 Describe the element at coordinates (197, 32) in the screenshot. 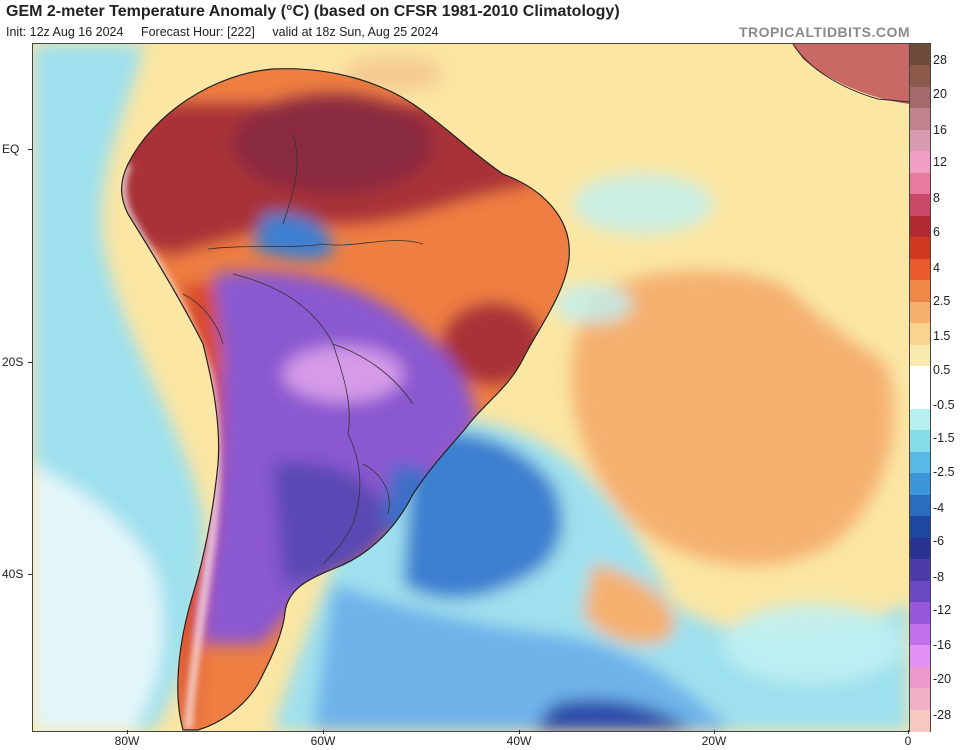

I see `forecast-hour: Forecast Hour: [222]` at that location.